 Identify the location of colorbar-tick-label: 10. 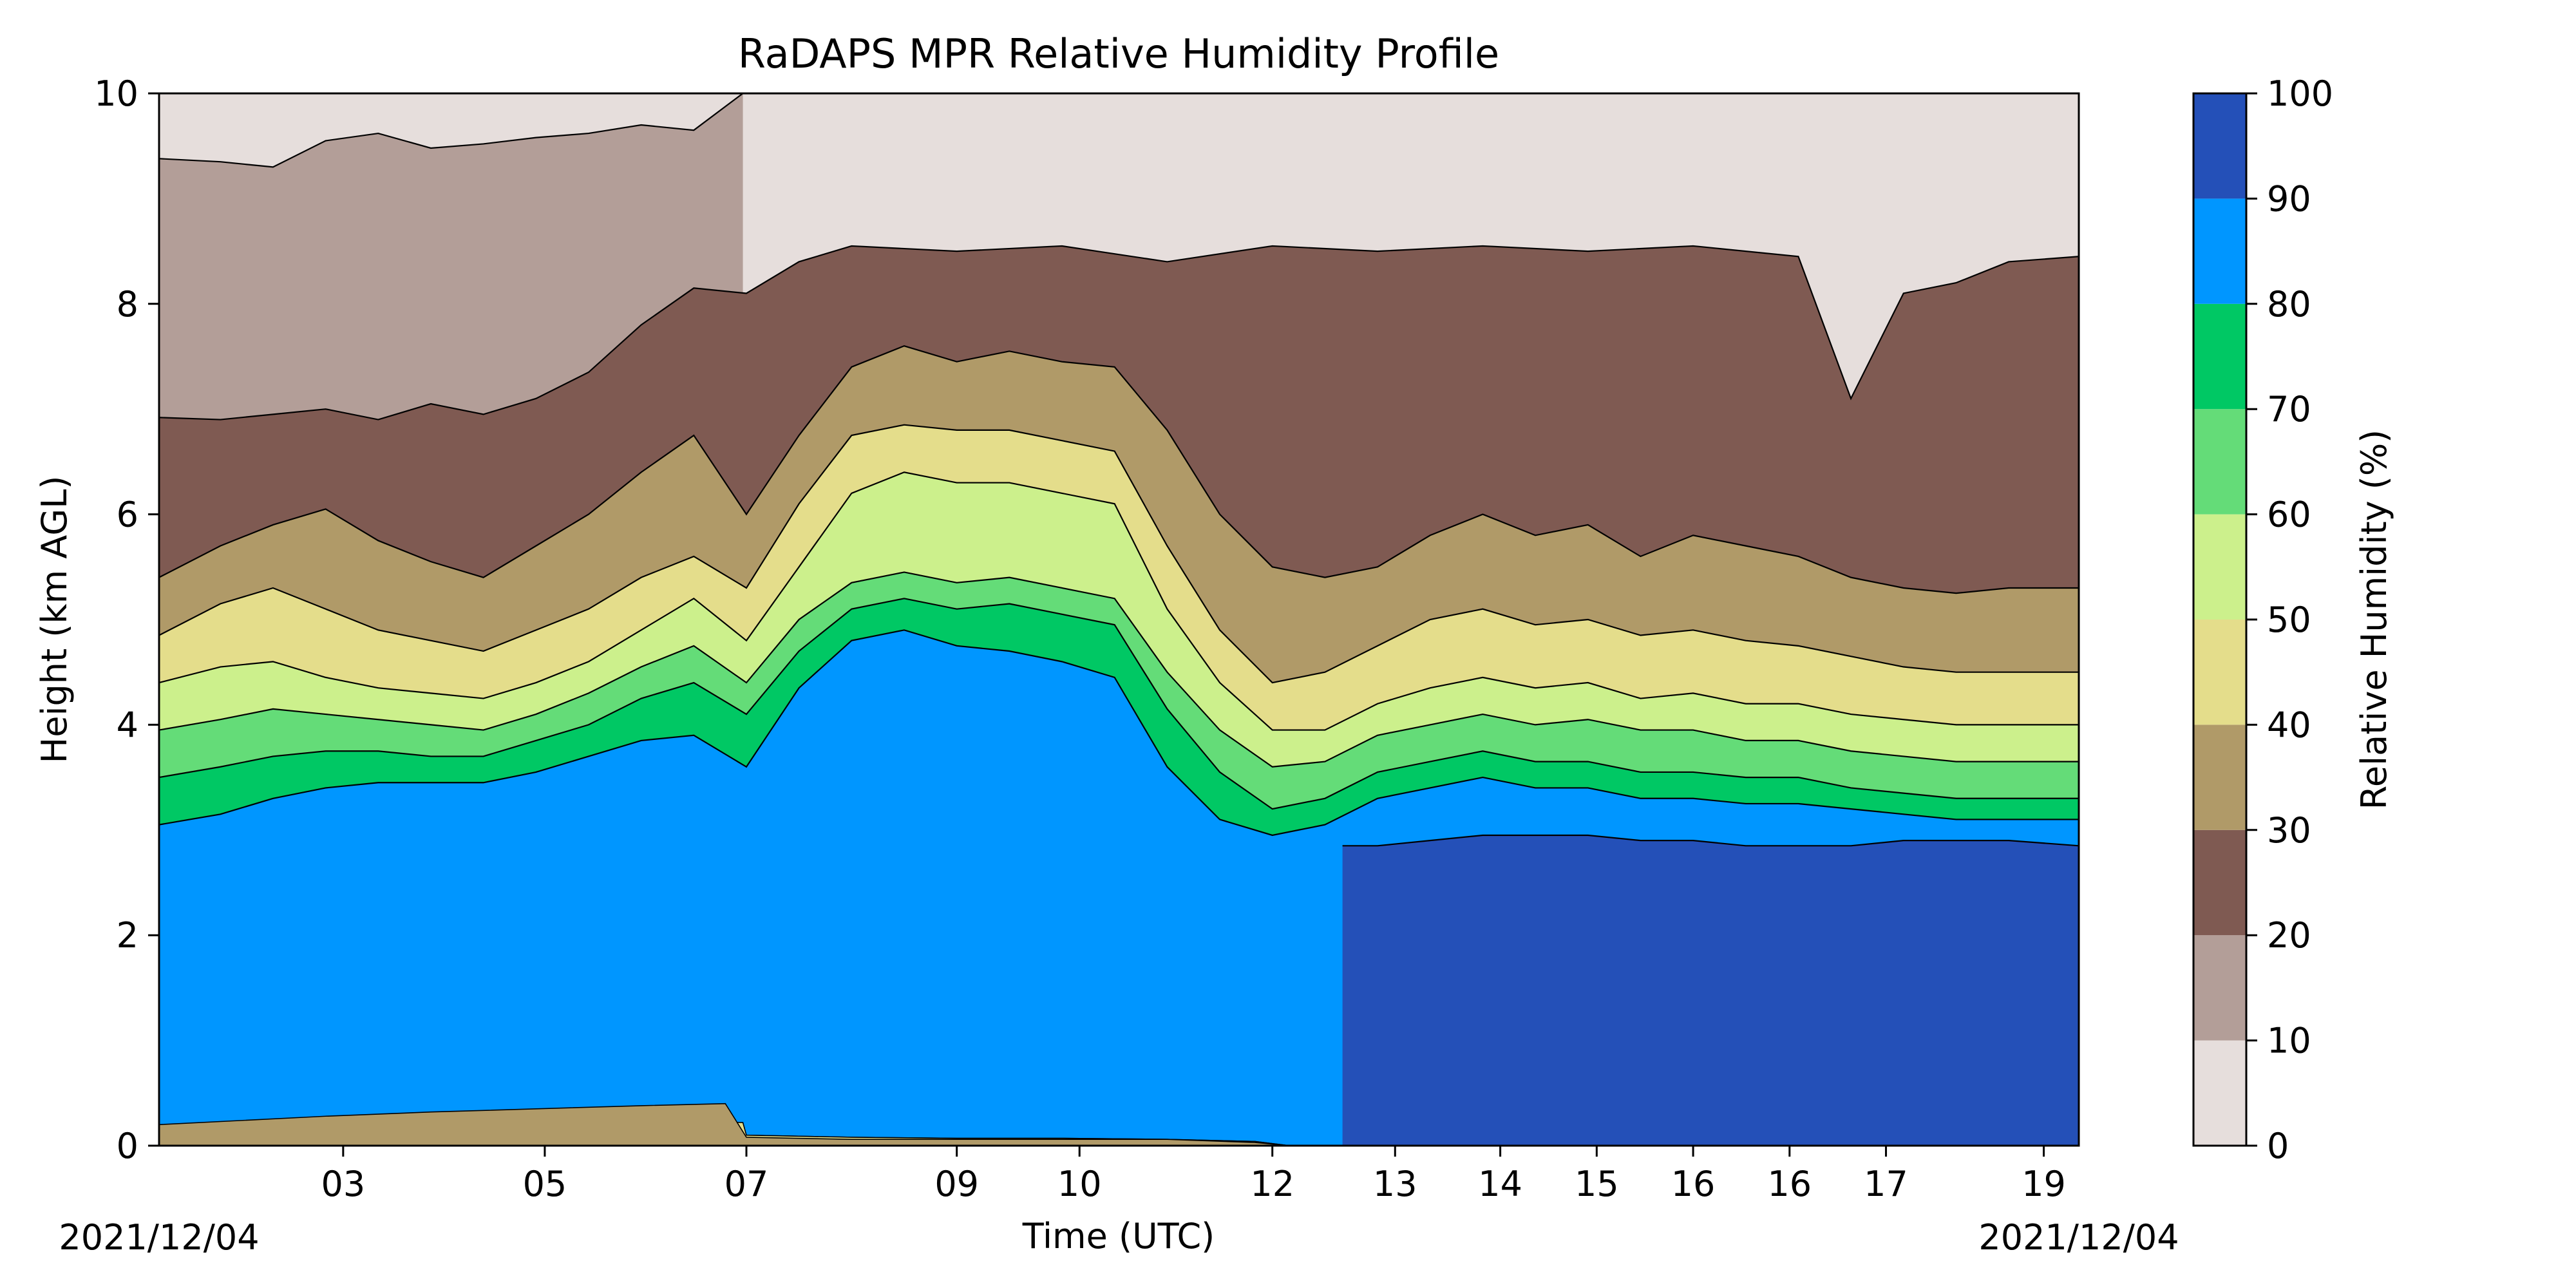
(2289, 1041).